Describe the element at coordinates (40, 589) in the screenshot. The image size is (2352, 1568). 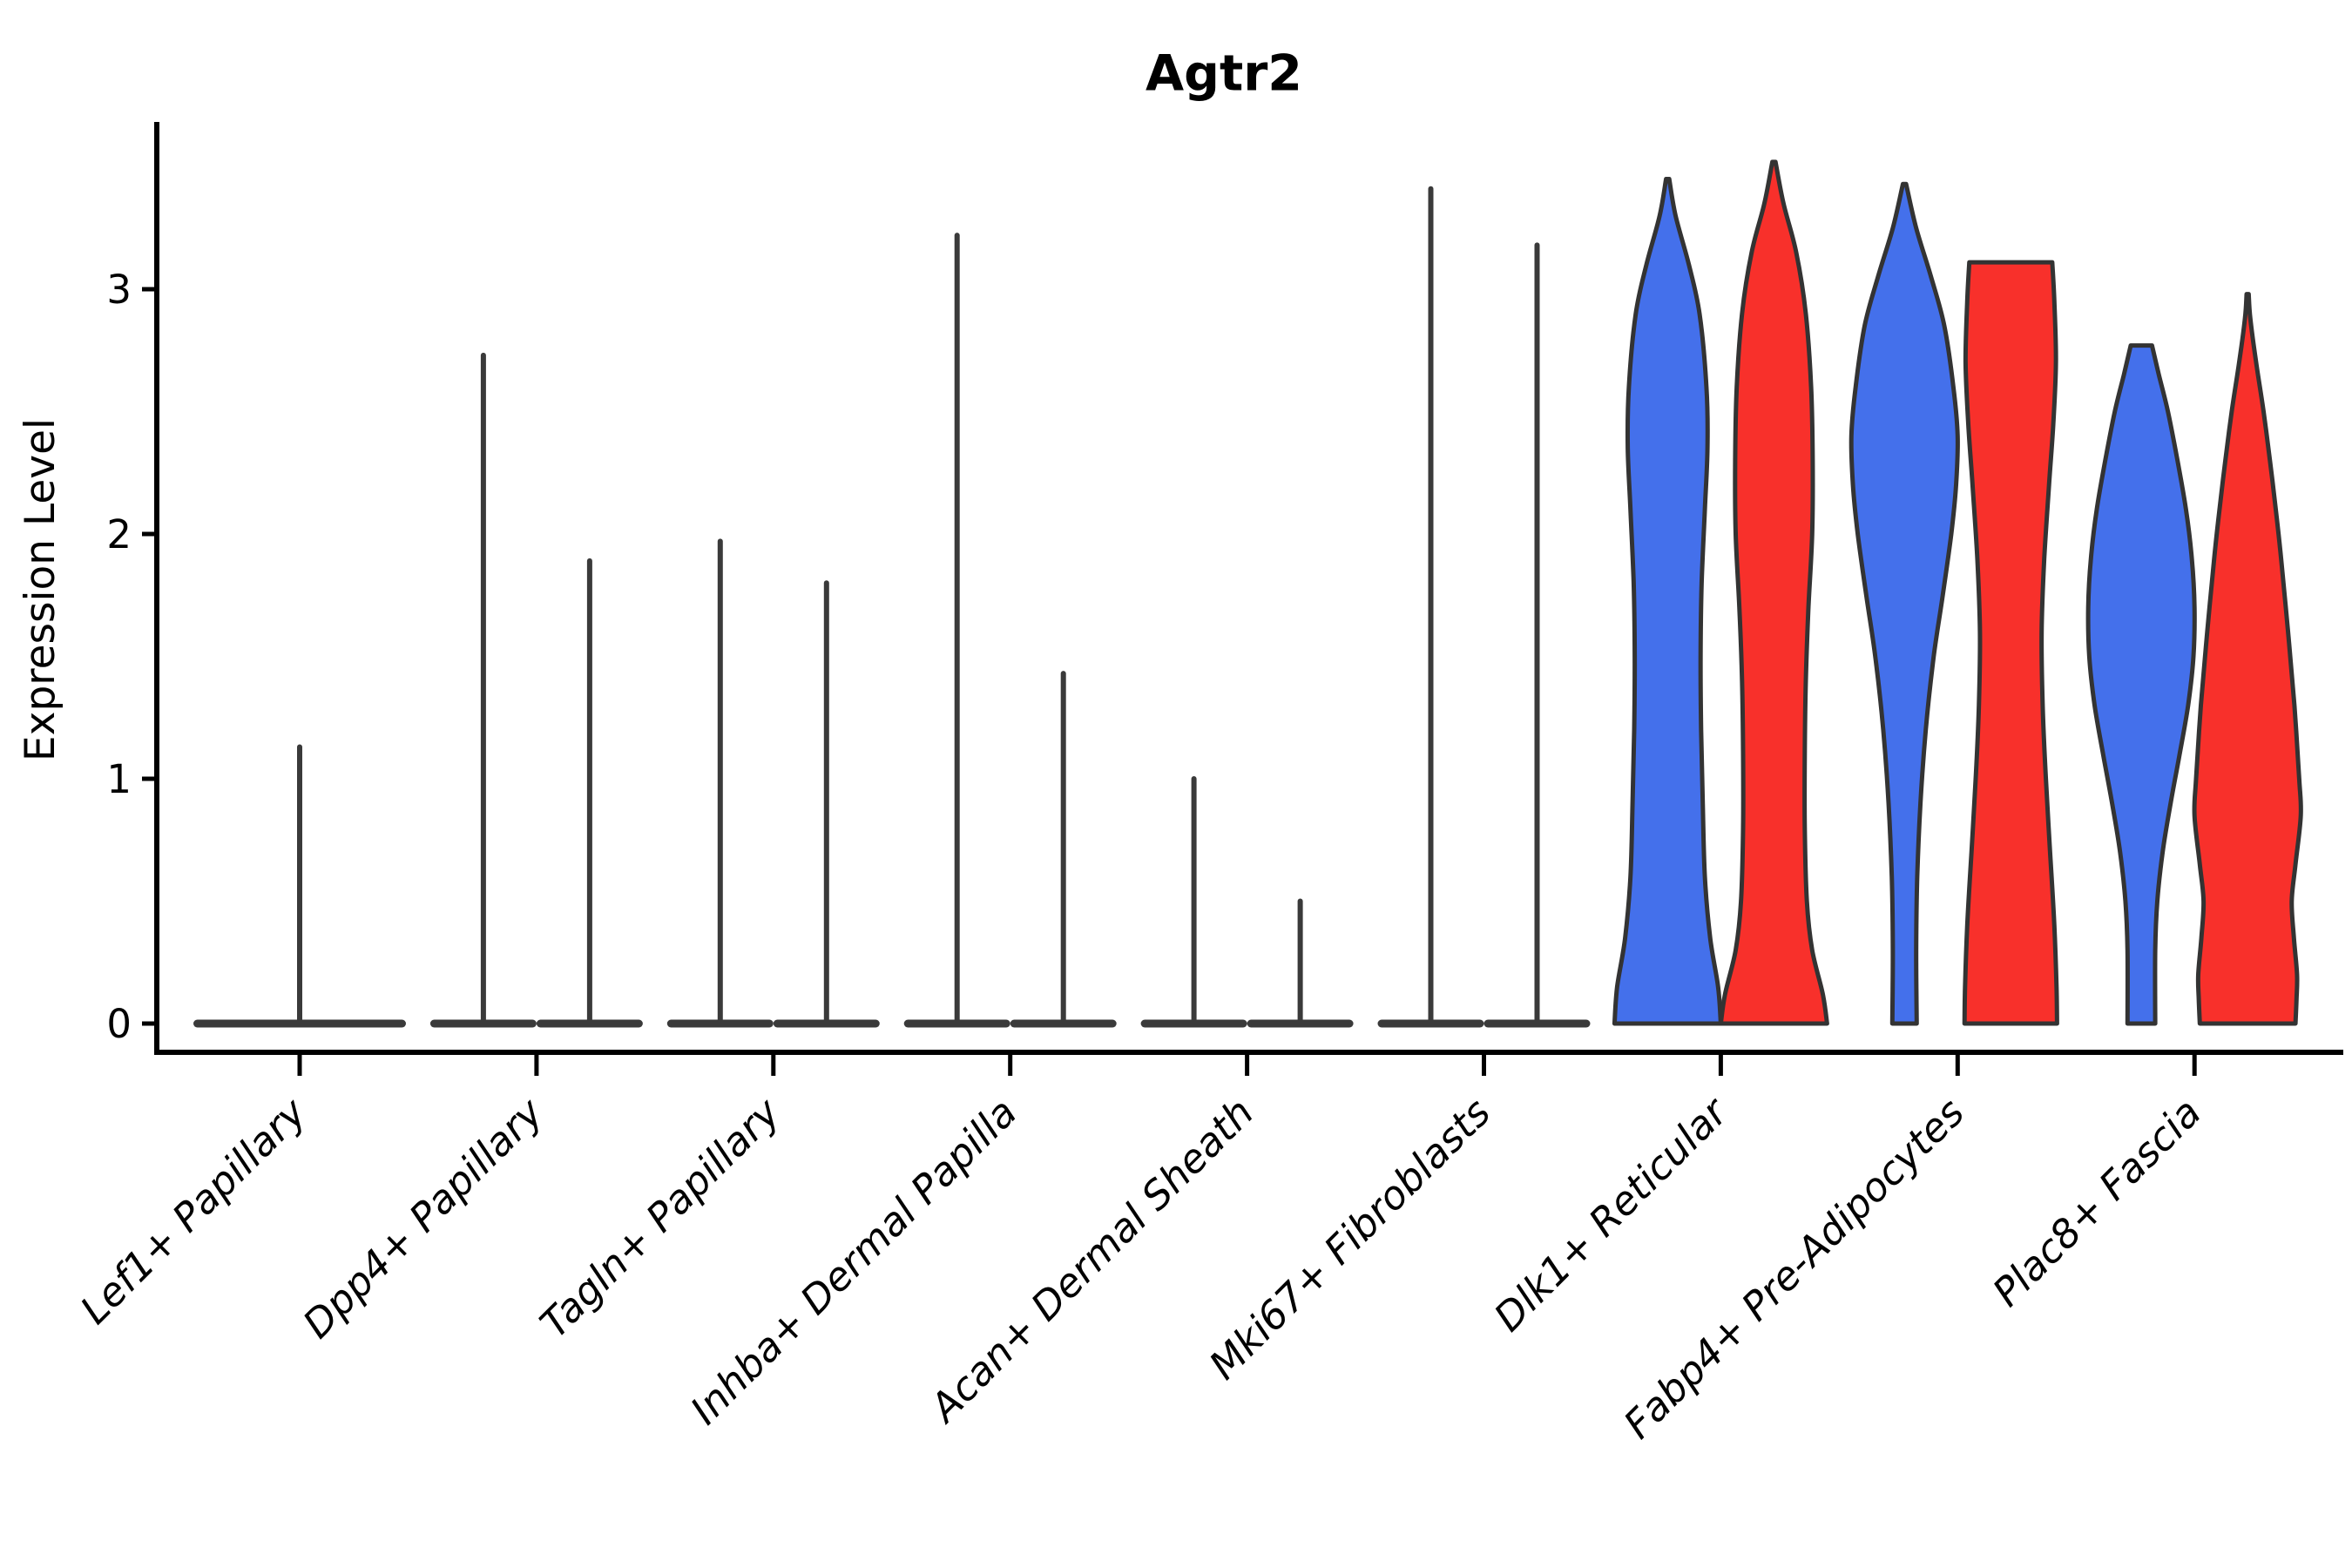
I see `y-axis-label: Expression Level` at that location.